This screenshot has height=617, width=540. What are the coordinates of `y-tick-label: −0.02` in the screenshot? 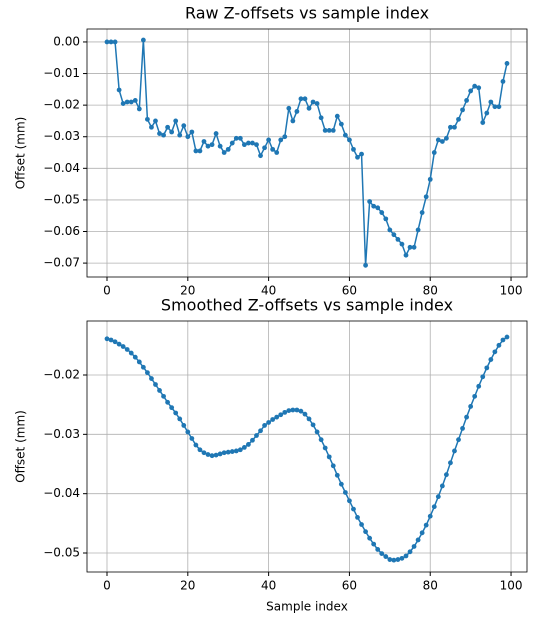 It's located at (61, 105).